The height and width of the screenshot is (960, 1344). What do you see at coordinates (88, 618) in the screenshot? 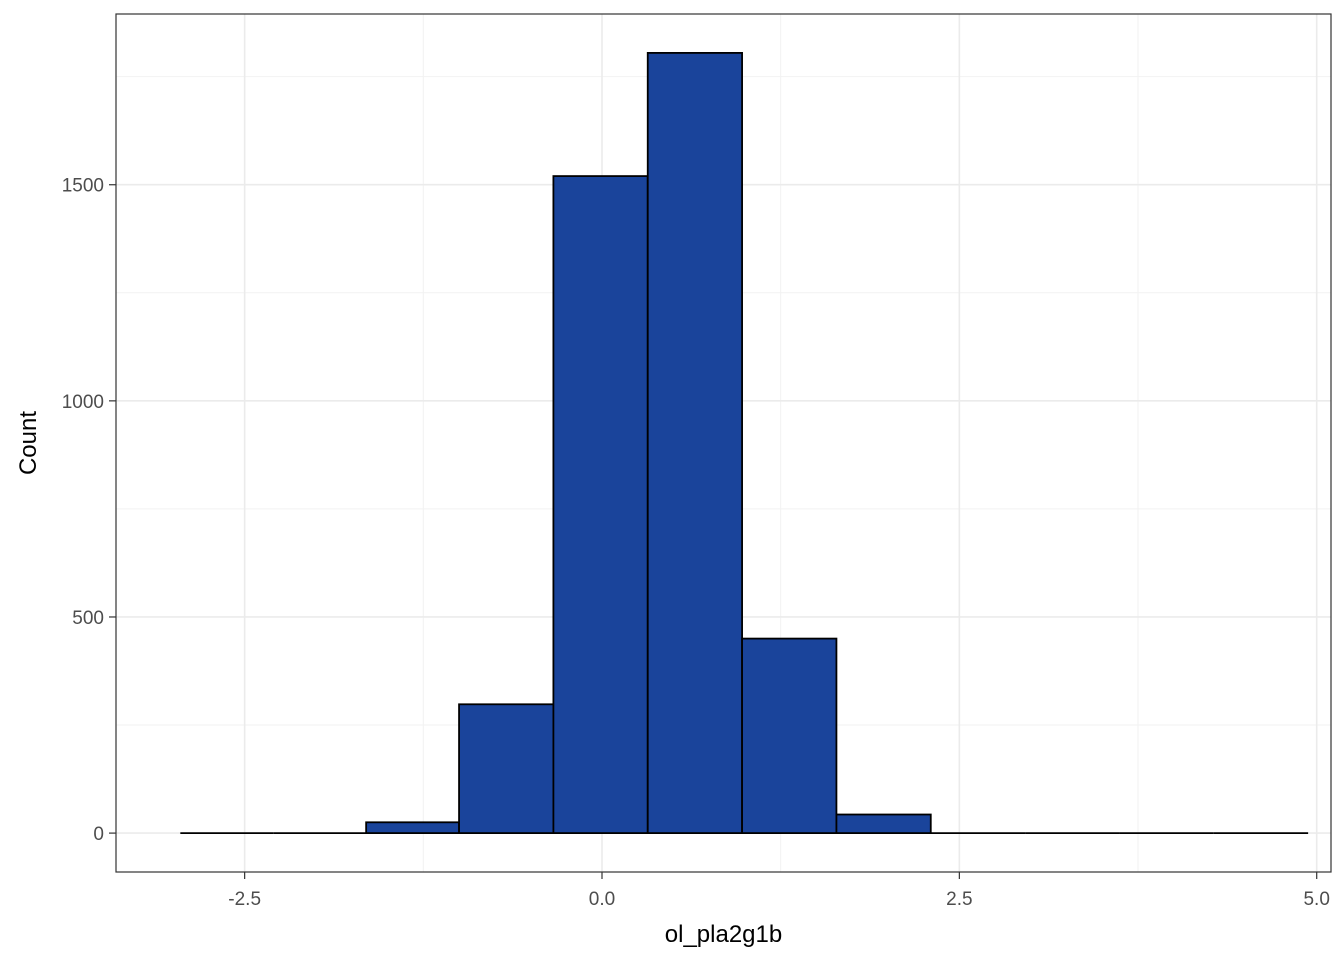
I see `y-tick-label: 500` at bounding box center [88, 618].